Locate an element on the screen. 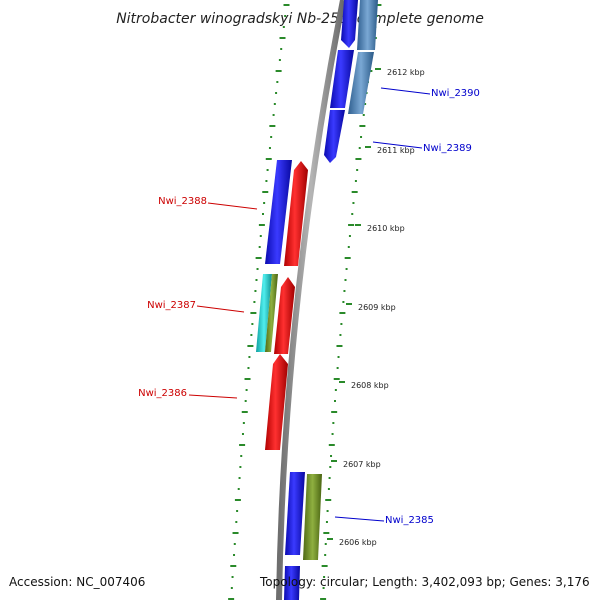 The width and height of the screenshot is (600, 600). gene-arrow-2385-olive is located at coordinates (312, 517).